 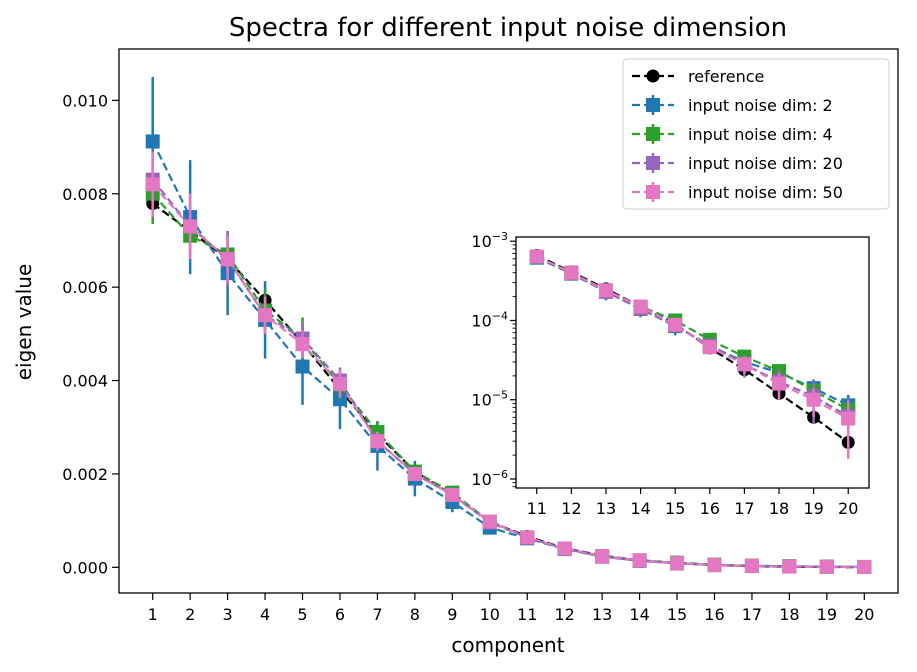 What do you see at coordinates (606, 508) in the screenshot?
I see `inset-x-tick-label: 13` at bounding box center [606, 508].